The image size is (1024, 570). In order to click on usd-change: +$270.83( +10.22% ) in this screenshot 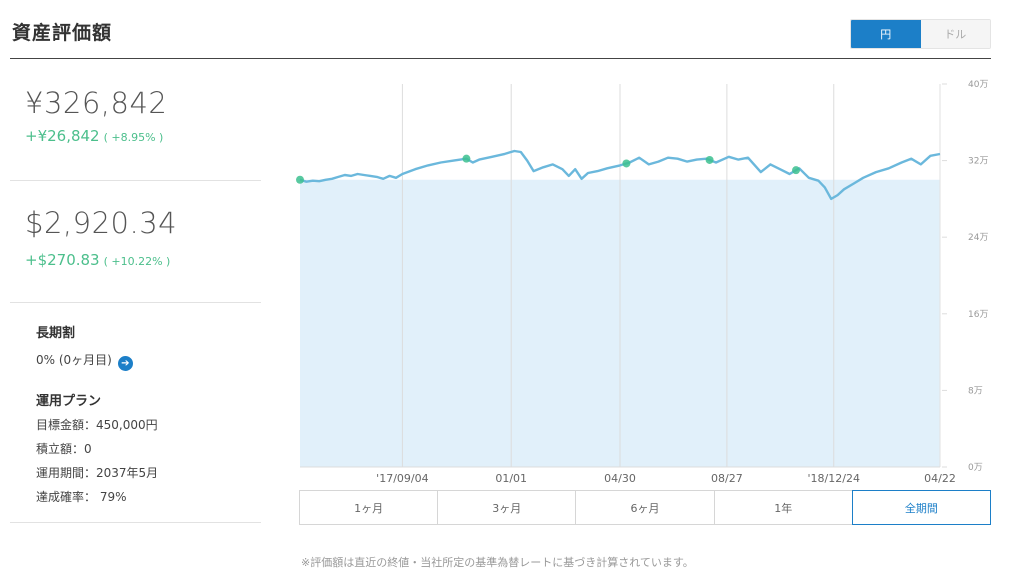, I will do `click(97, 259)`.